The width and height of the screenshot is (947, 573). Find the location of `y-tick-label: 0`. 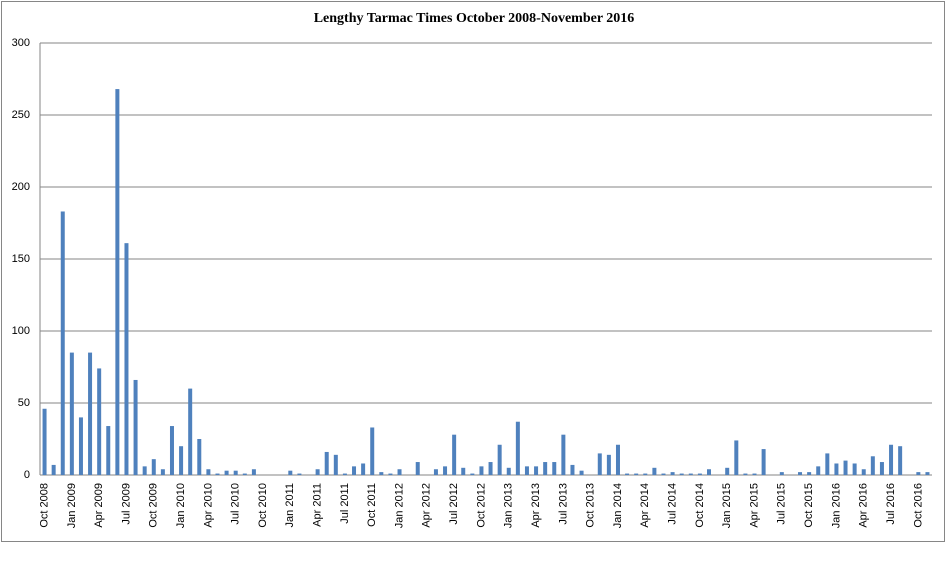

y-tick-label: 0 is located at coordinates (27, 475).